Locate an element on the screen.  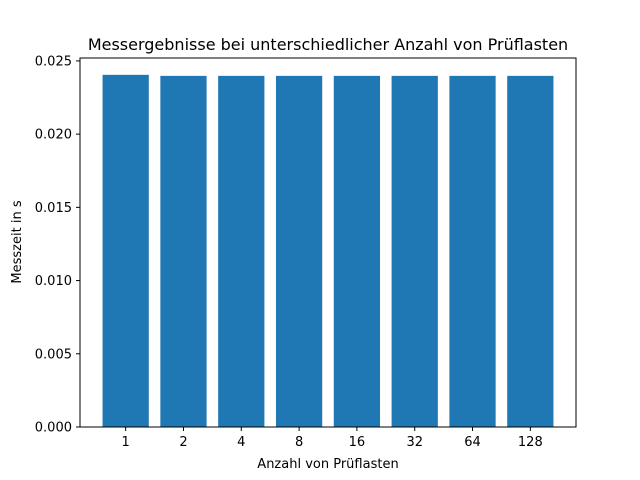
y-tick-label-0.015: 0.015 is located at coordinates (53, 208).